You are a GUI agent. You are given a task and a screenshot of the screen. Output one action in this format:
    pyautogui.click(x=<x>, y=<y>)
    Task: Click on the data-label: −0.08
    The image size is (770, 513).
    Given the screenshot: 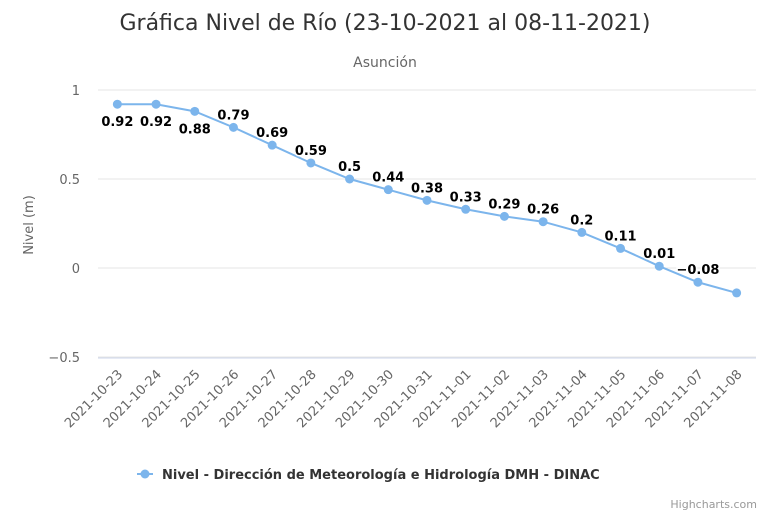 What is the action you would take?
    pyautogui.click(x=697, y=270)
    